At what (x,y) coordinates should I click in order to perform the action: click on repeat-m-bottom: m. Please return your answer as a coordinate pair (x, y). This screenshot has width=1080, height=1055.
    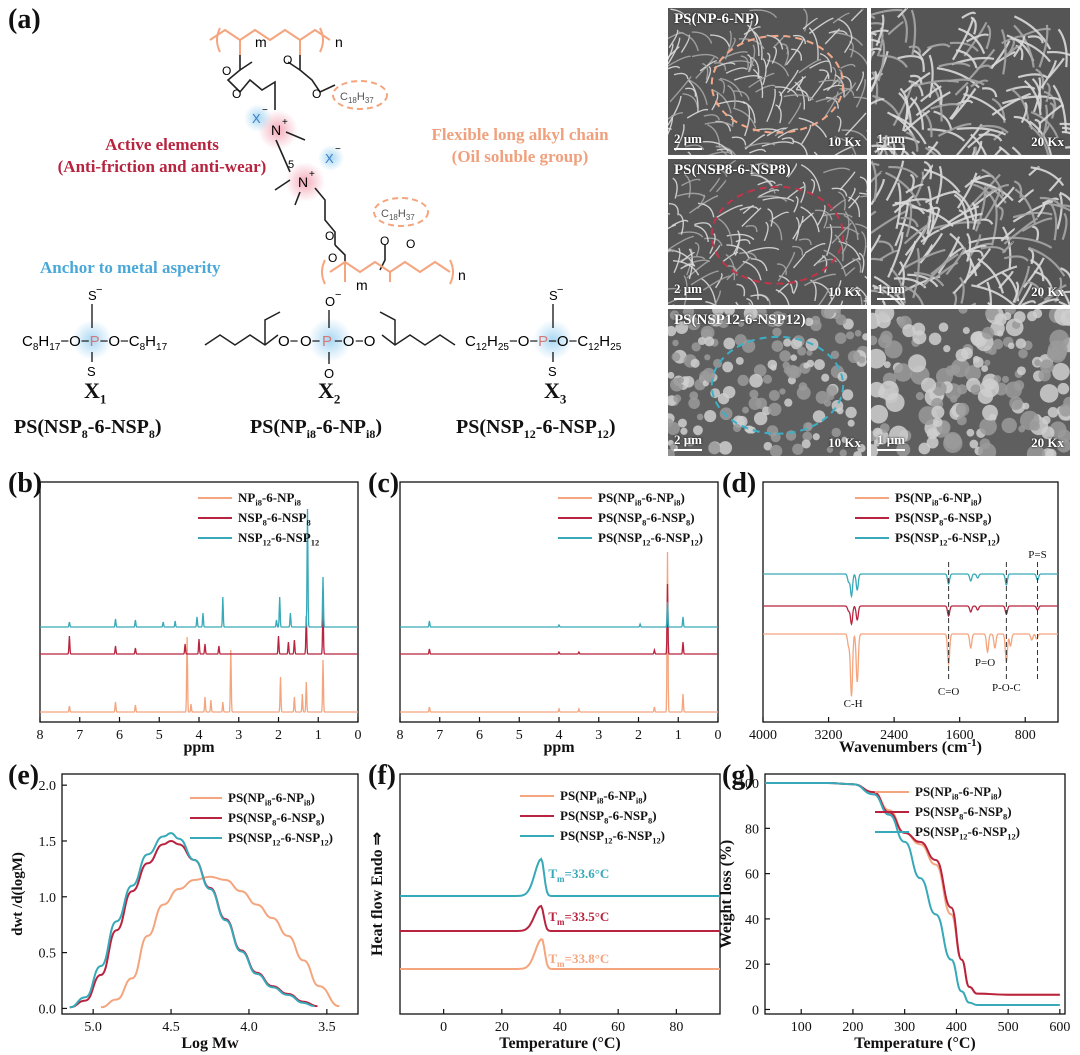
    Looking at the image, I should click on (362, 285).